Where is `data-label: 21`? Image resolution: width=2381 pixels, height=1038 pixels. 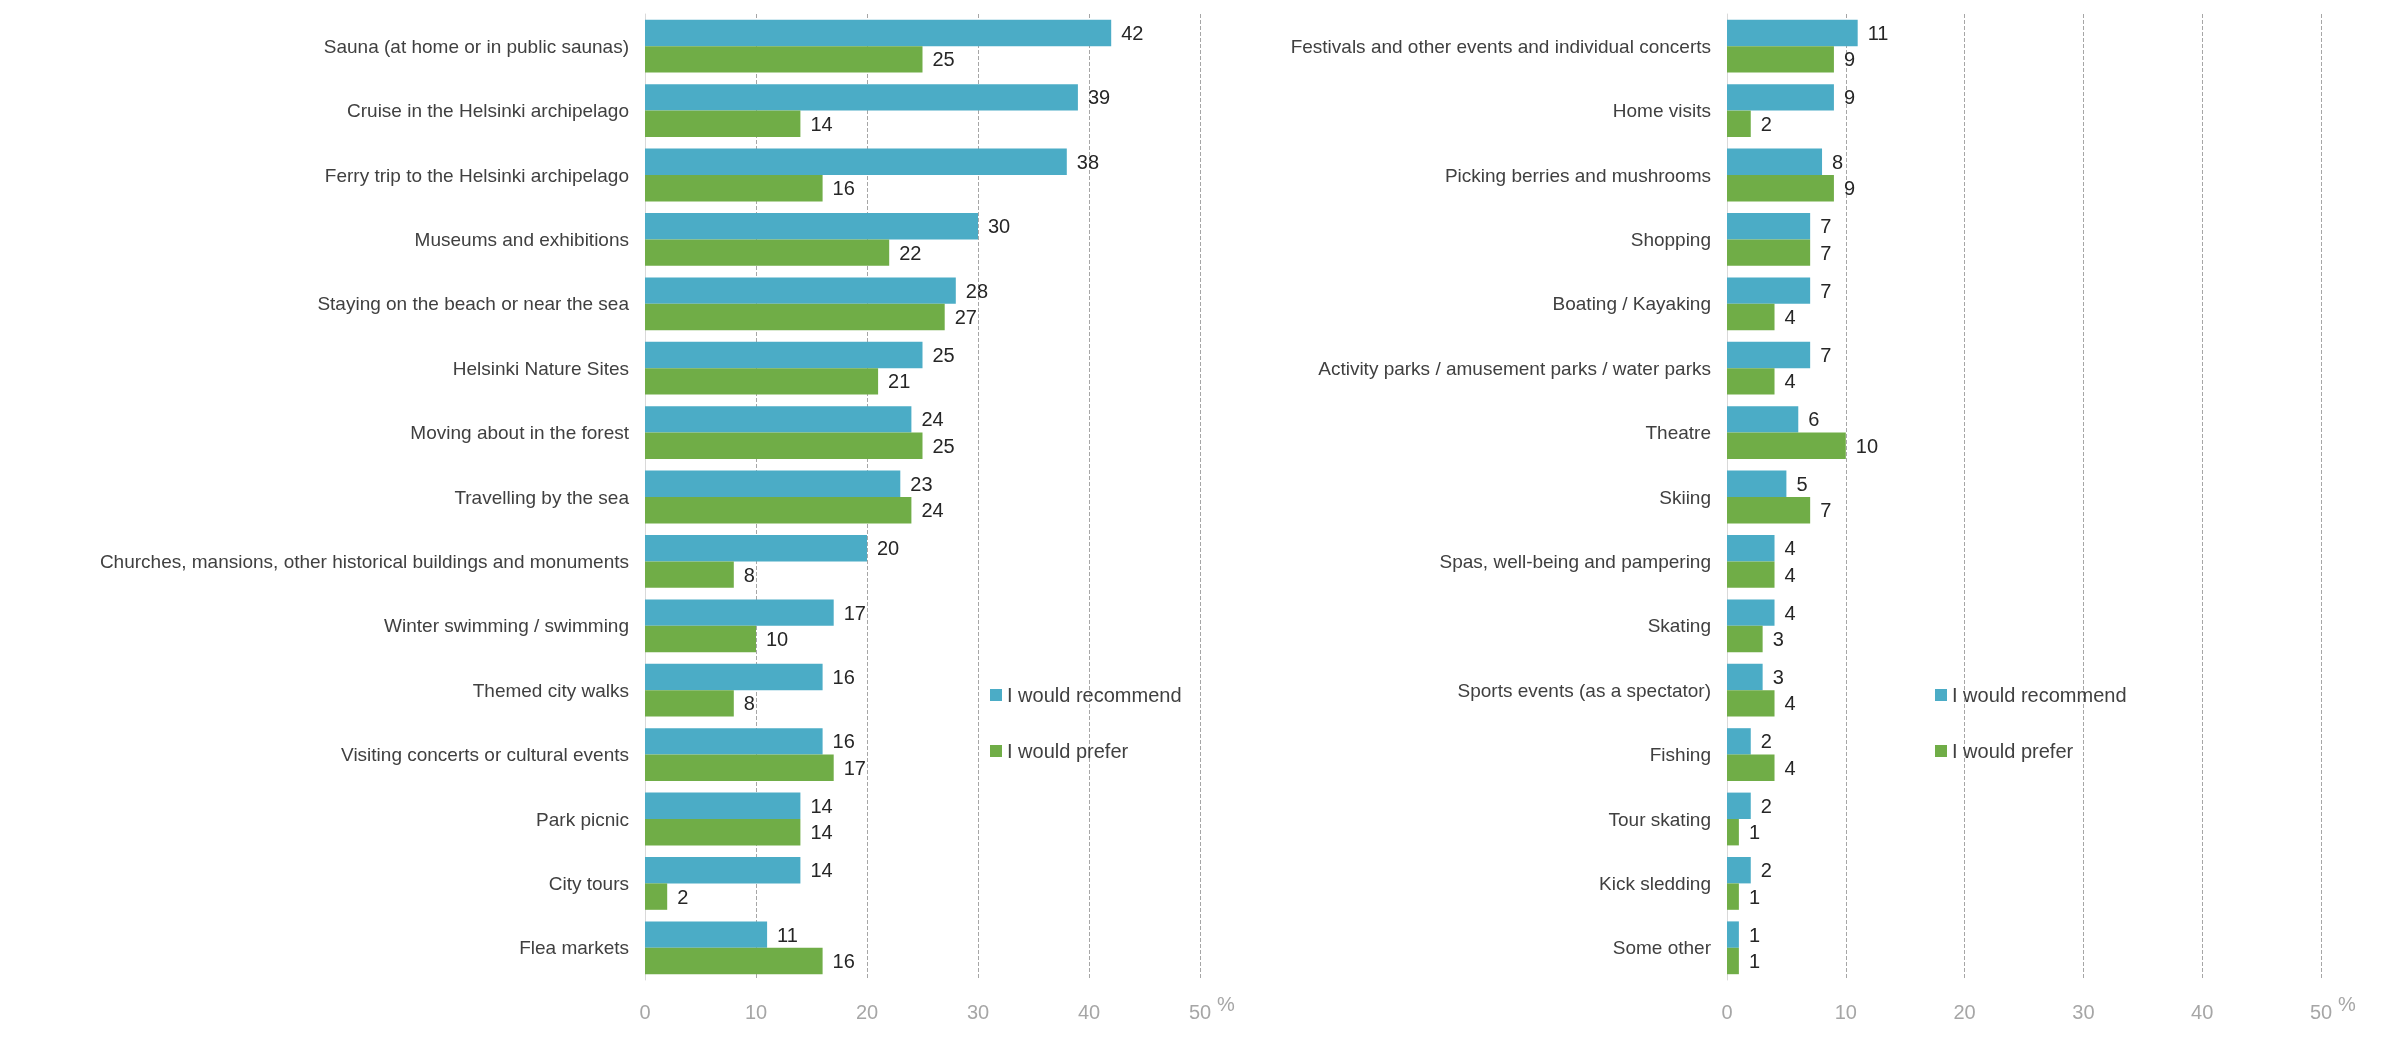 data-label: 21 is located at coordinates (899, 381).